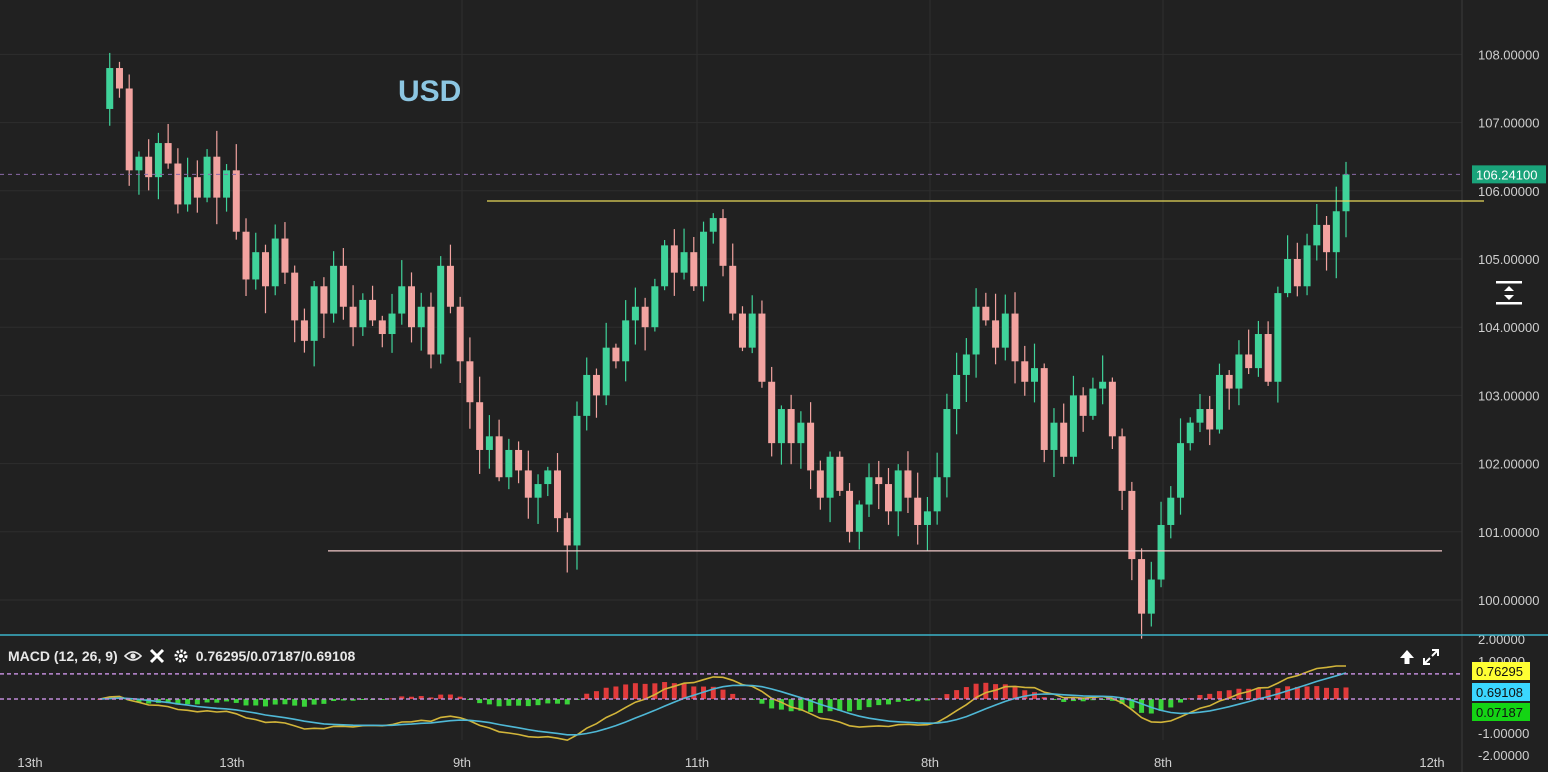  Describe the element at coordinates (462, 762) in the screenshot. I see `time-tick-label: 9th` at that location.